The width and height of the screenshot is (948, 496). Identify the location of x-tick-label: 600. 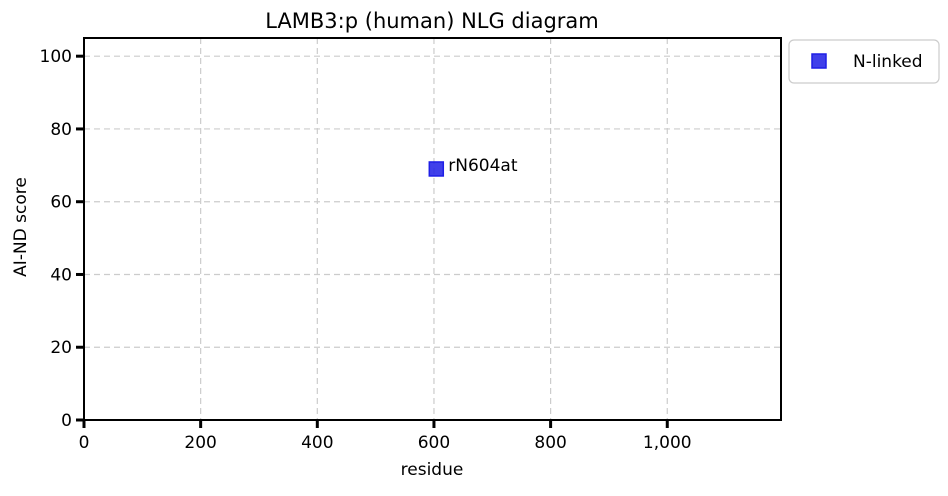
(434, 443).